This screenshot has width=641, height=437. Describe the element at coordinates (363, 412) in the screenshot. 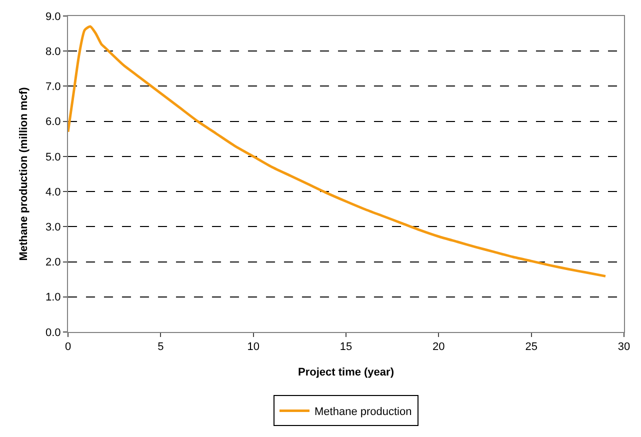

I see `legend-label: Methane production` at that location.